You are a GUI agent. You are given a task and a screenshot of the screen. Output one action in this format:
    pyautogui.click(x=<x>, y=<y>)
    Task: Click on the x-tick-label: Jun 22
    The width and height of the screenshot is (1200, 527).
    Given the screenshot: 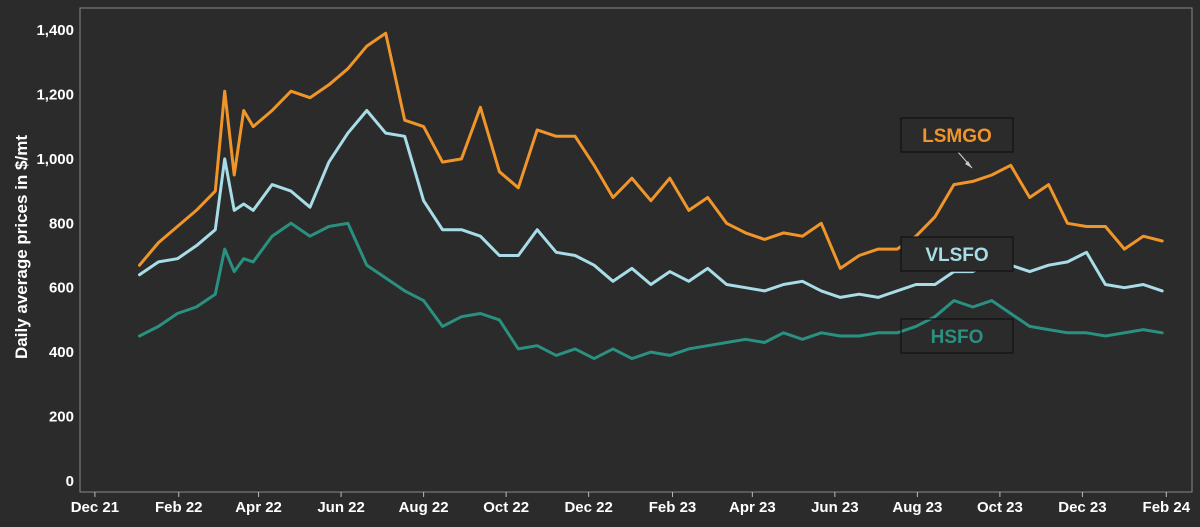 What is the action you would take?
    pyautogui.click(x=341, y=507)
    